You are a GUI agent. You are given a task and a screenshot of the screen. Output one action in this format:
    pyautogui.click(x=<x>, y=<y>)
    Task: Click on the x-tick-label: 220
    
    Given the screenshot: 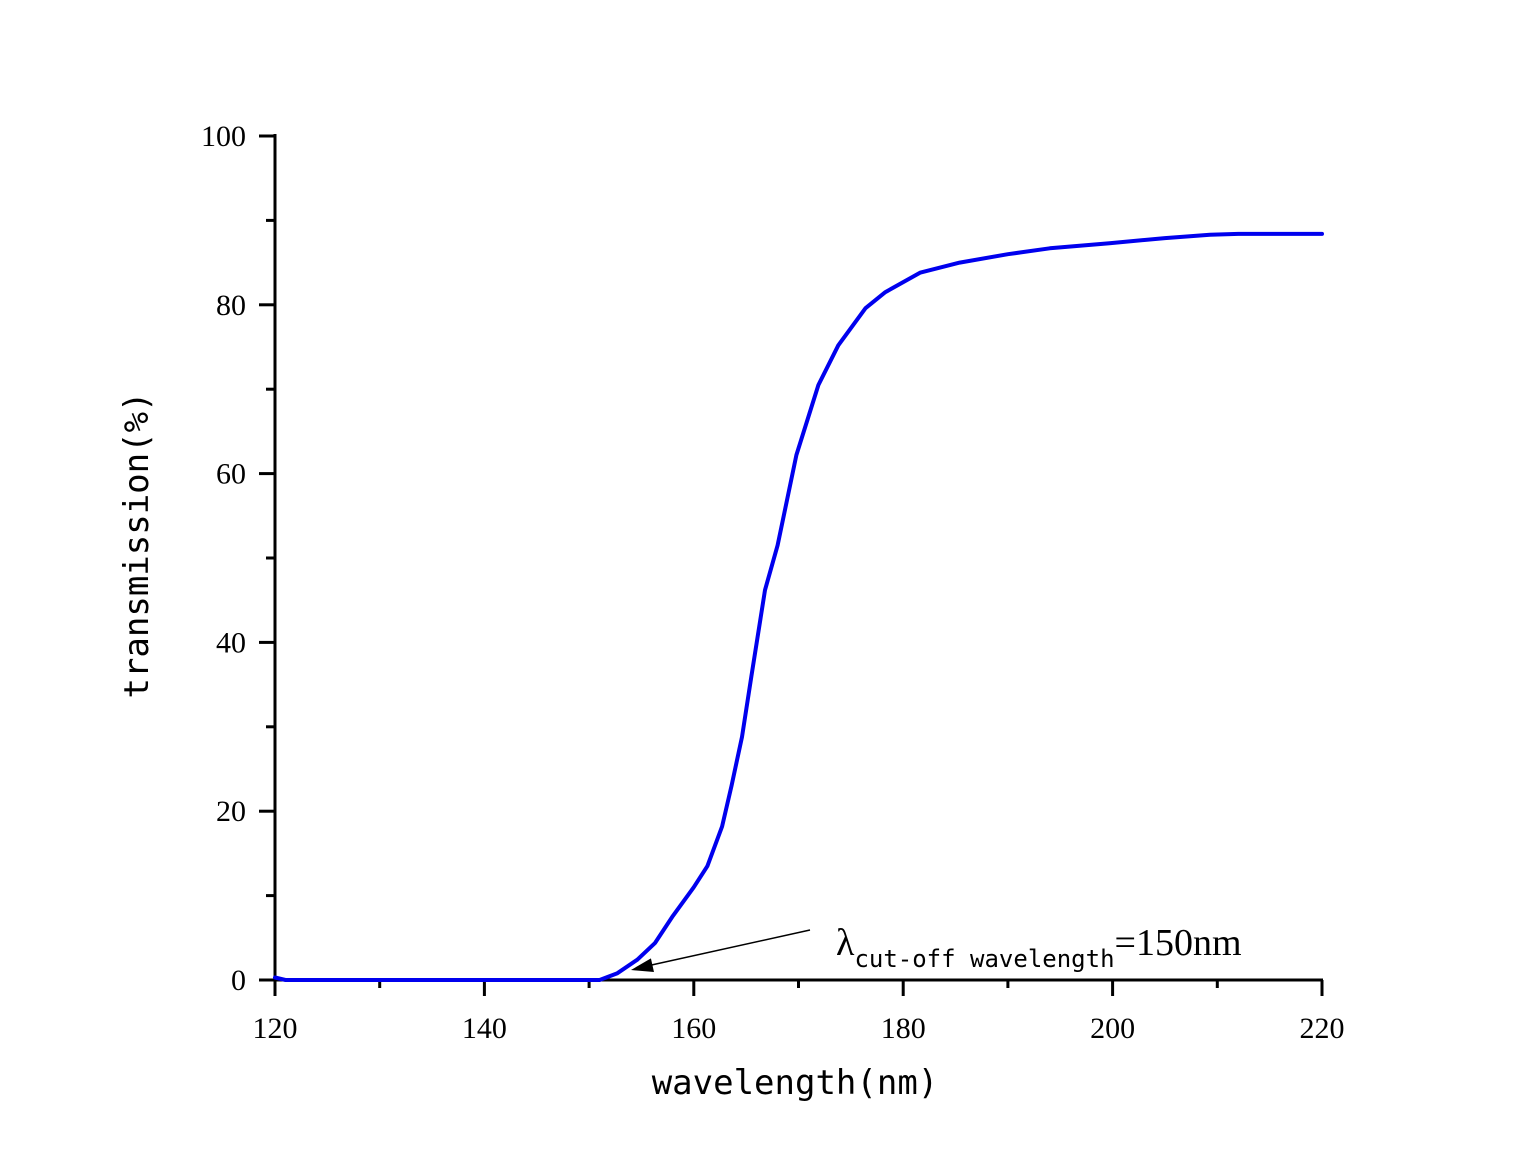 What is the action you would take?
    pyautogui.click(x=1322, y=1028)
    